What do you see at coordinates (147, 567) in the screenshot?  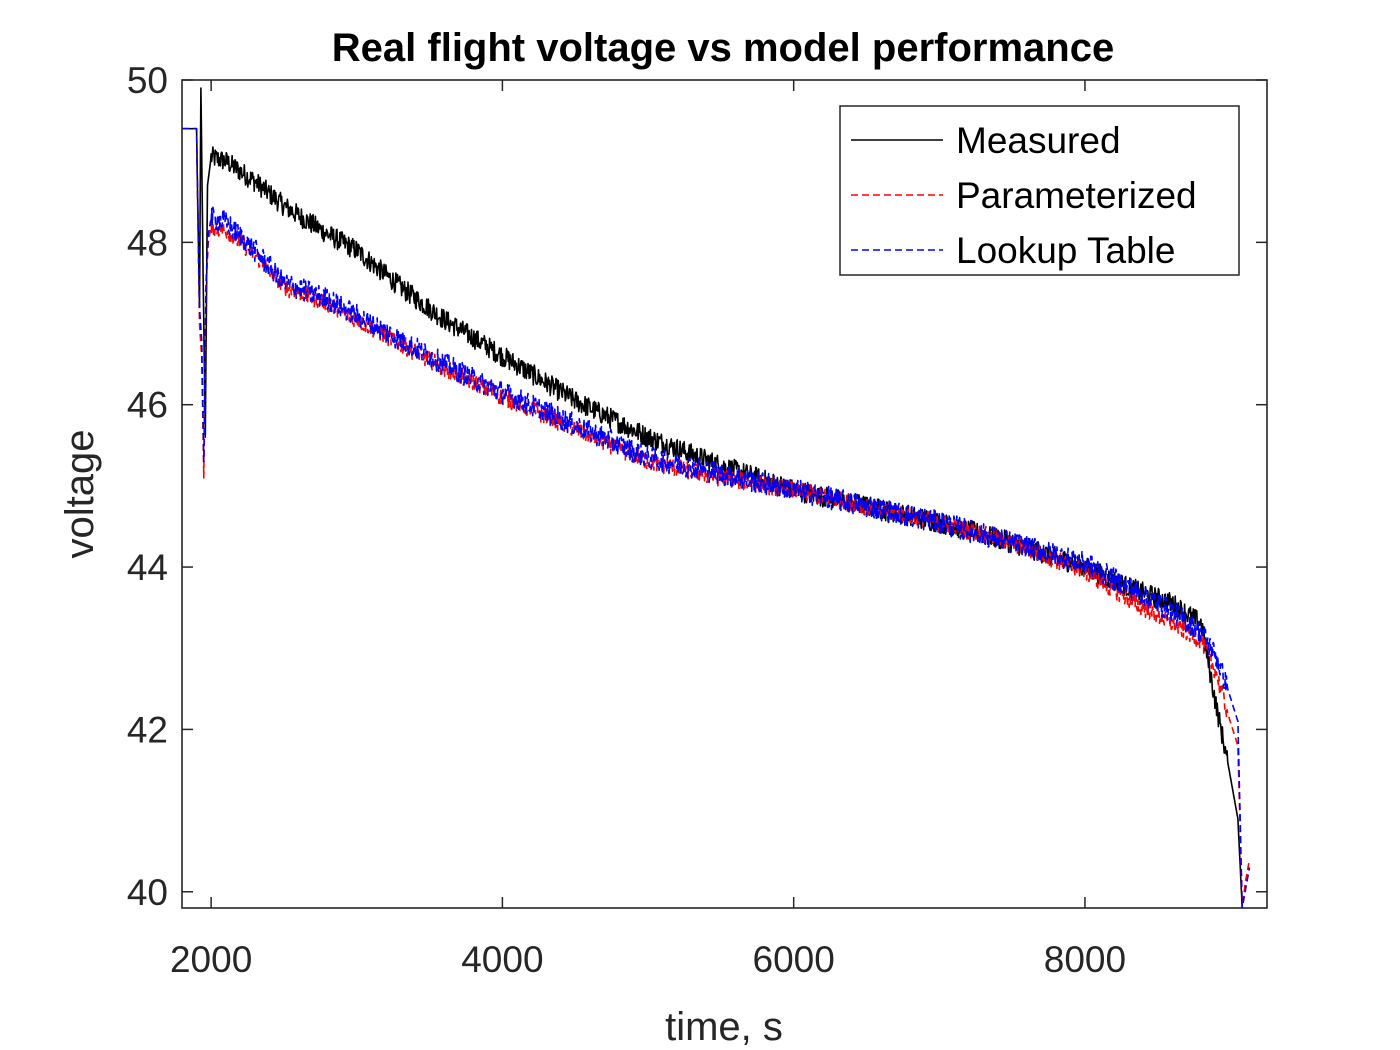 I see `y-tick-label: 44` at bounding box center [147, 567].